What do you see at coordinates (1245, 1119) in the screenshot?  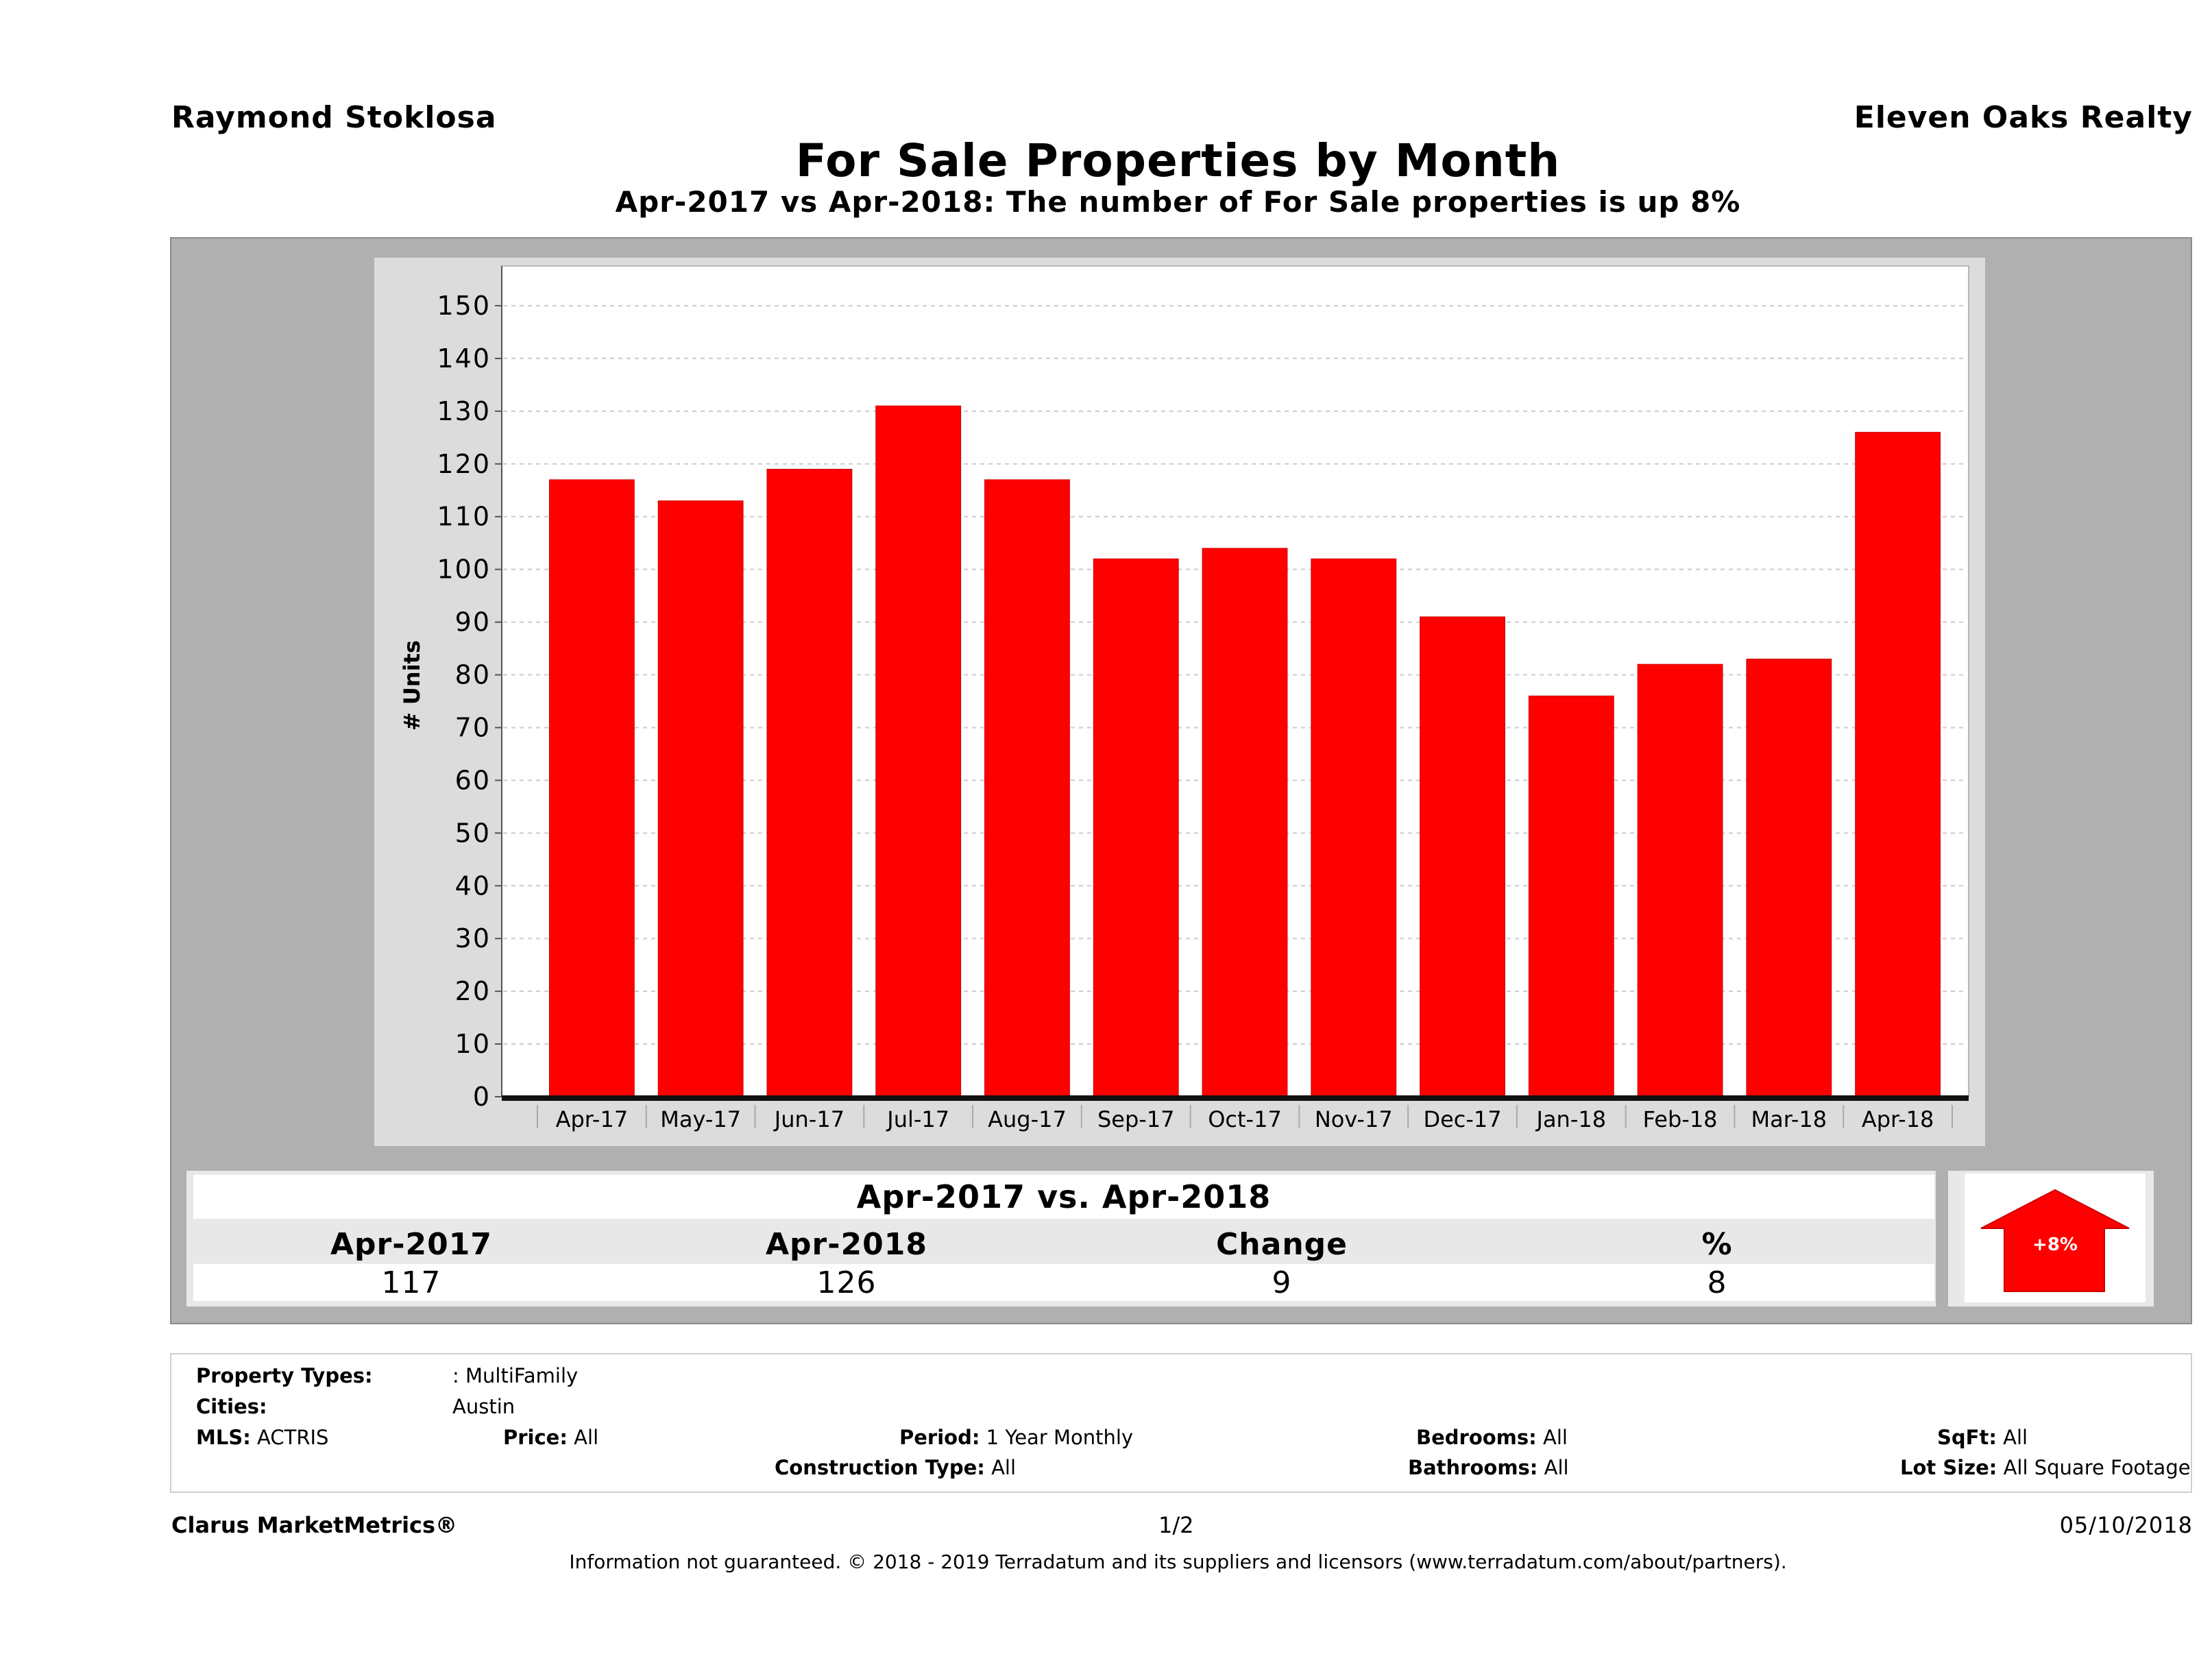 I see `x-tick-label: Oct-17` at bounding box center [1245, 1119].